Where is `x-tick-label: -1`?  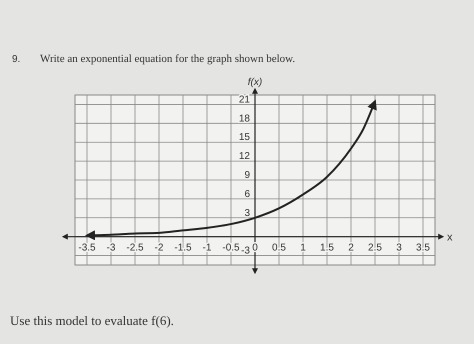 x-tick-label: -1 is located at coordinates (207, 248).